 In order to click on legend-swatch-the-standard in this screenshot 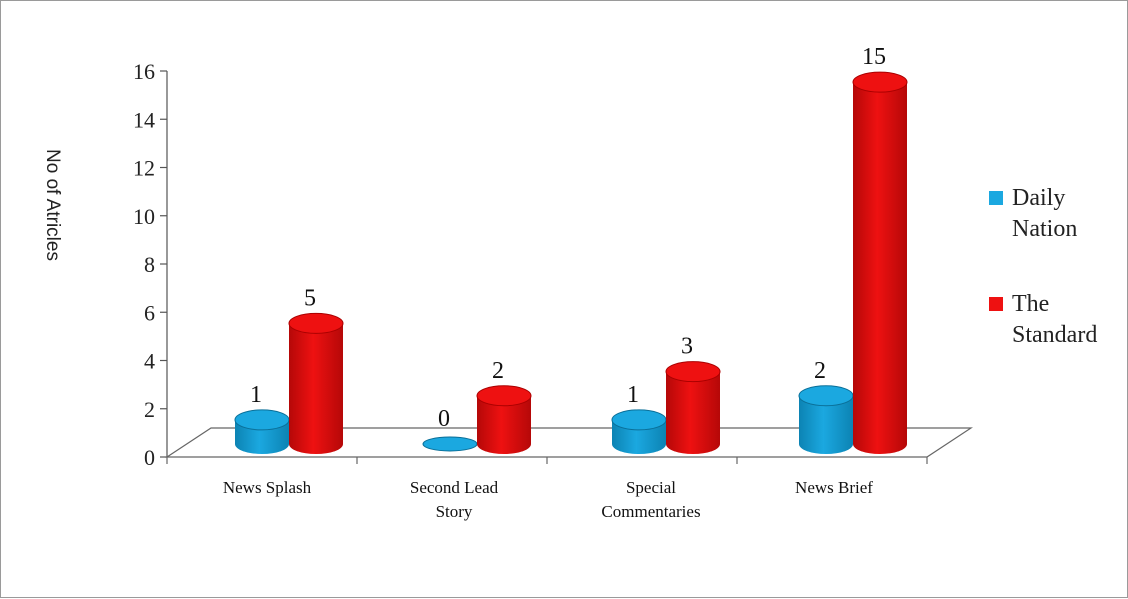, I will do `click(996, 304)`.